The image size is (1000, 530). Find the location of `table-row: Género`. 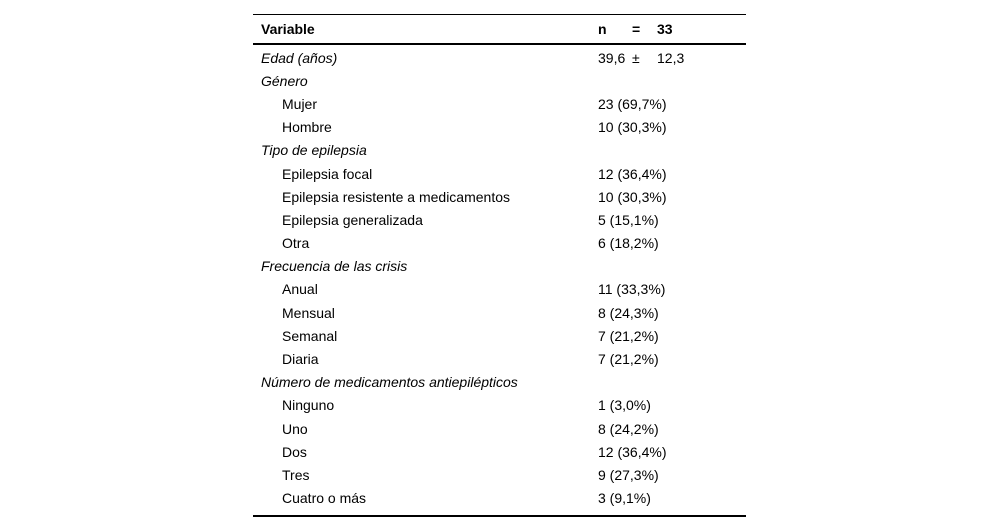

table-row: Género is located at coordinates (499, 80).